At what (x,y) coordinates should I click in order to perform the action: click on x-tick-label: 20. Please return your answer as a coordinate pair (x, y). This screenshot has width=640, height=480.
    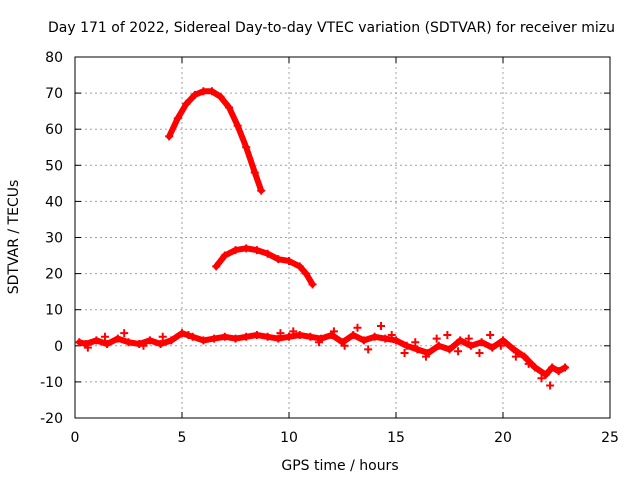
    Looking at the image, I should click on (503, 438).